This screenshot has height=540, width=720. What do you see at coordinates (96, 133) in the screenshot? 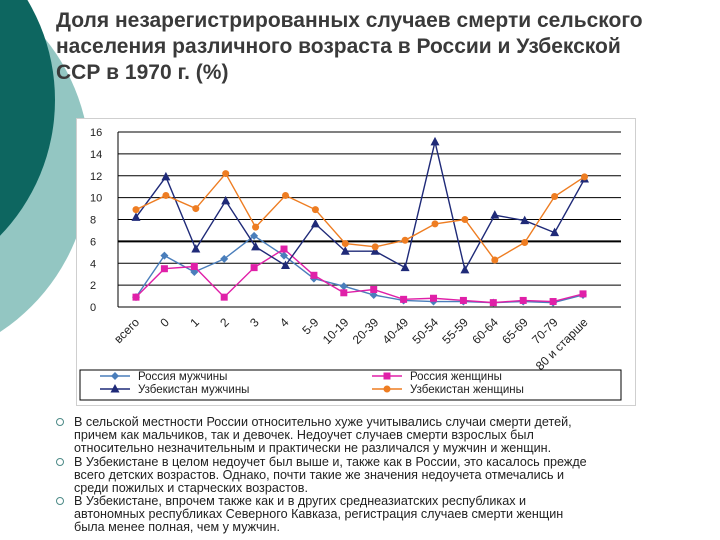
I see `y-tick-label: 16` at bounding box center [96, 133].